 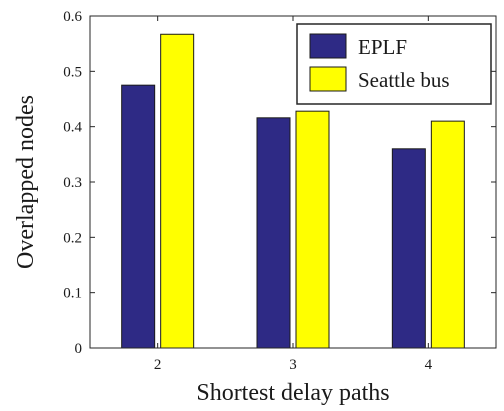 I want to click on y-axis-label: Overlapped nodes, so click(x=26, y=182).